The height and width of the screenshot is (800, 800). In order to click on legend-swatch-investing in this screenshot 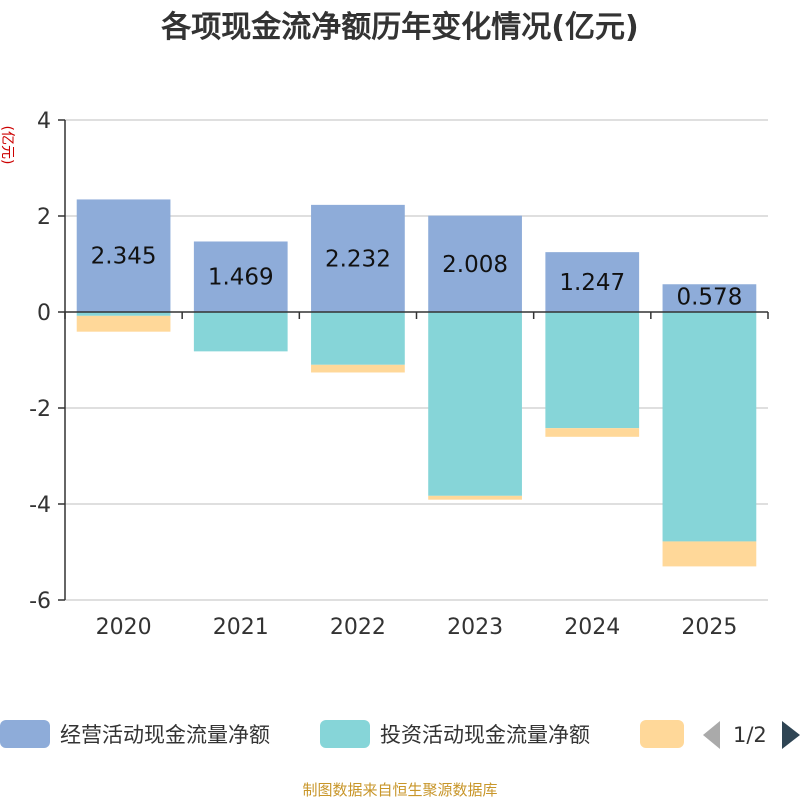, I will do `click(345, 734)`.